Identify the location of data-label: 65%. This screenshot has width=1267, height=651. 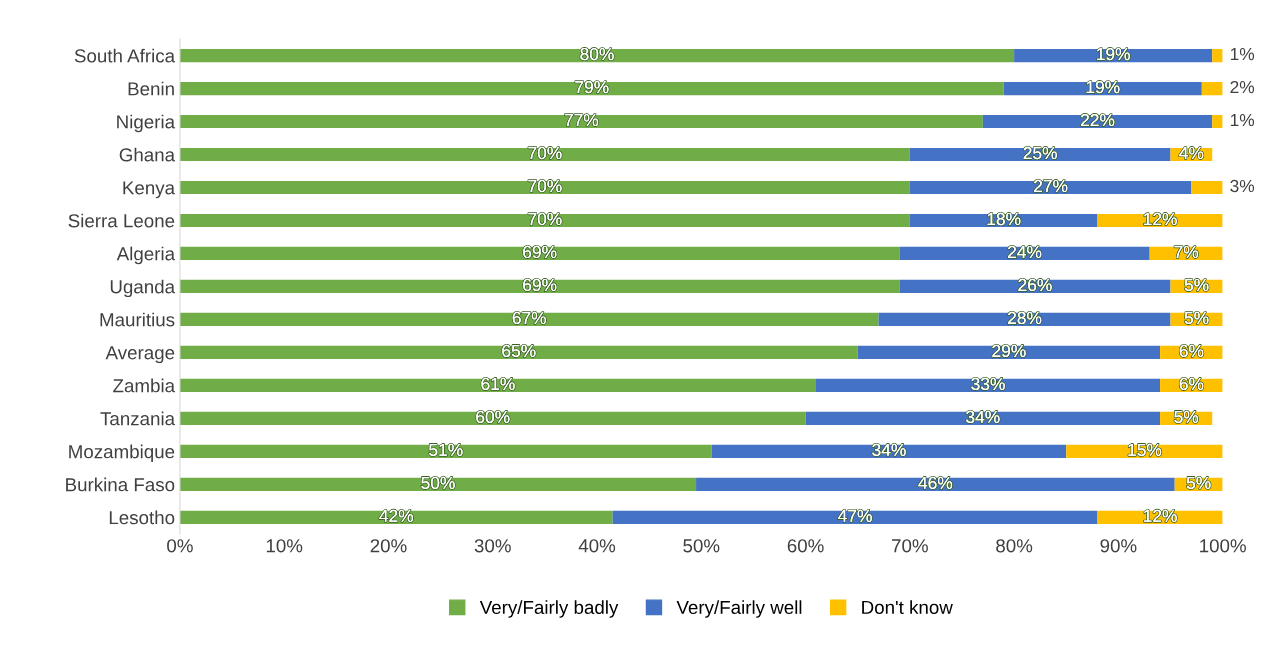
(519, 351).